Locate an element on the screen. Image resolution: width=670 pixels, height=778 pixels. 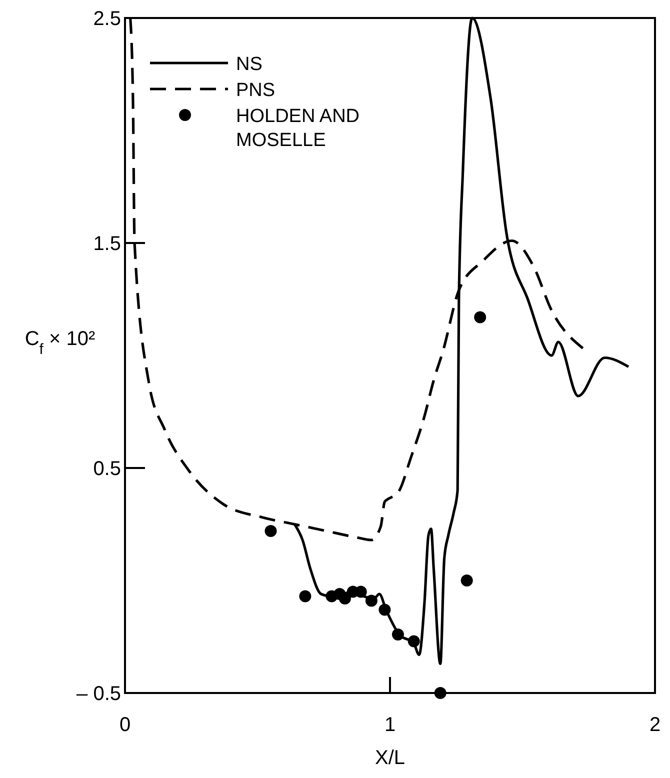
y-tick-label: 2.5 is located at coordinates (107, 19).